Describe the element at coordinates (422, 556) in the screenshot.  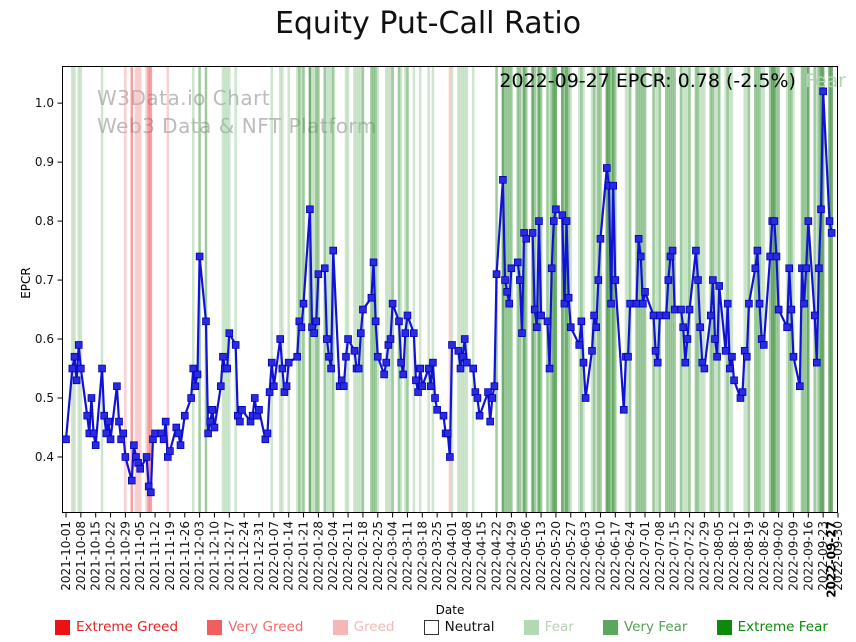
I see `x-tick-label: 2022-03-18` at that location.